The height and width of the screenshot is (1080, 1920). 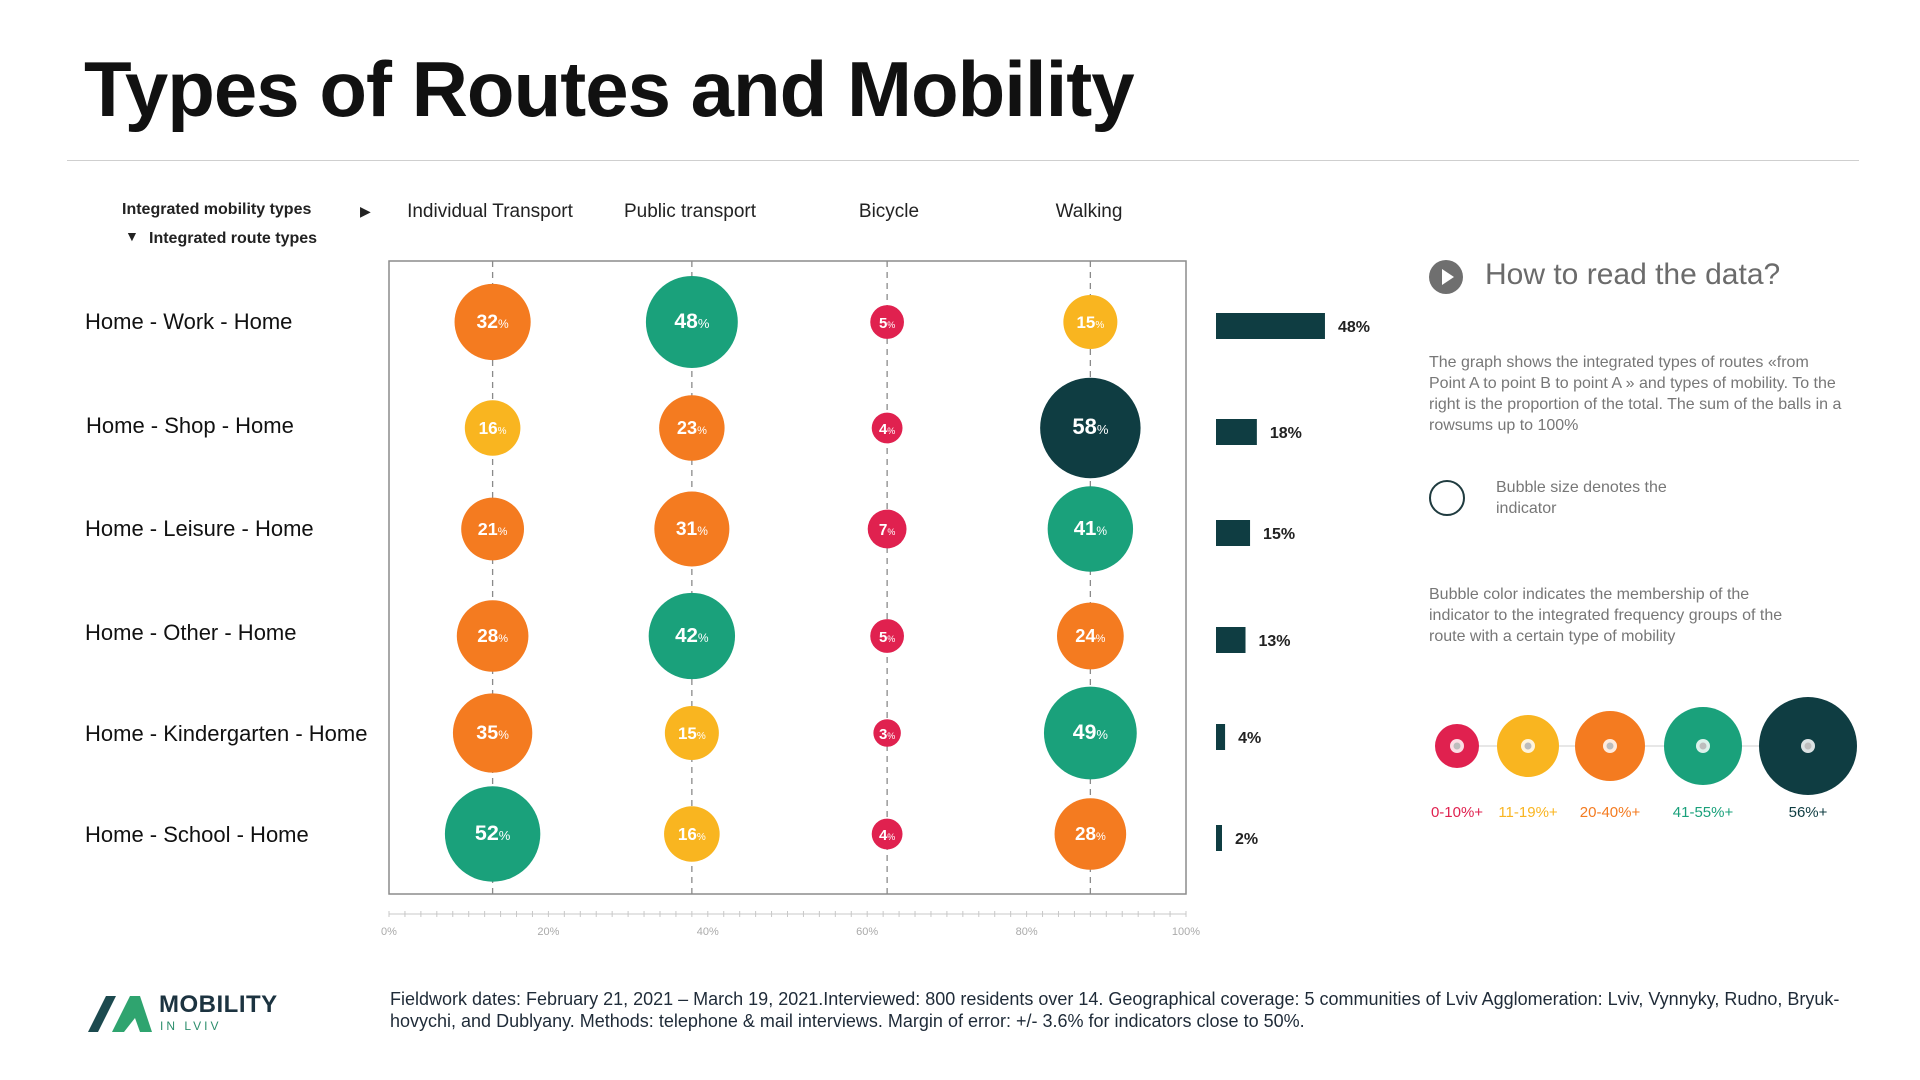 What do you see at coordinates (1446, 277) in the screenshot?
I see `play-icon` at bounding box center [1446, 277].